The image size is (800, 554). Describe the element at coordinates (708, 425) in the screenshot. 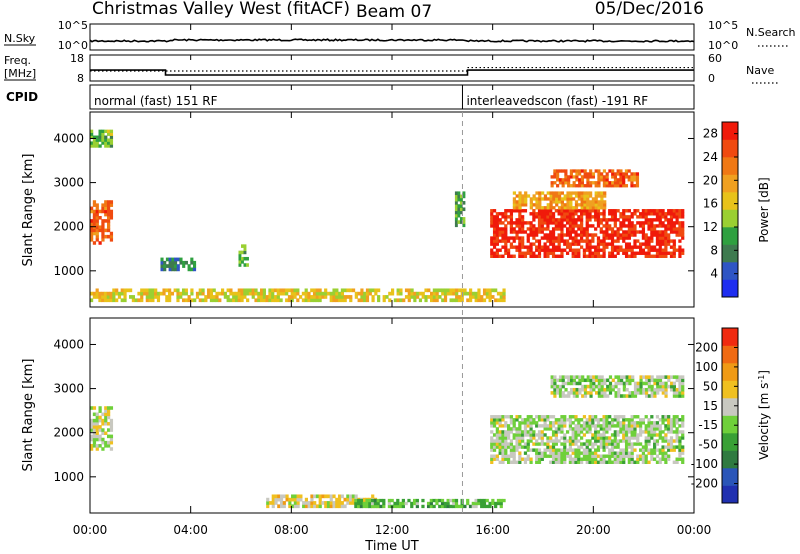

I see `colorbar-tick-label: -15` at that location.